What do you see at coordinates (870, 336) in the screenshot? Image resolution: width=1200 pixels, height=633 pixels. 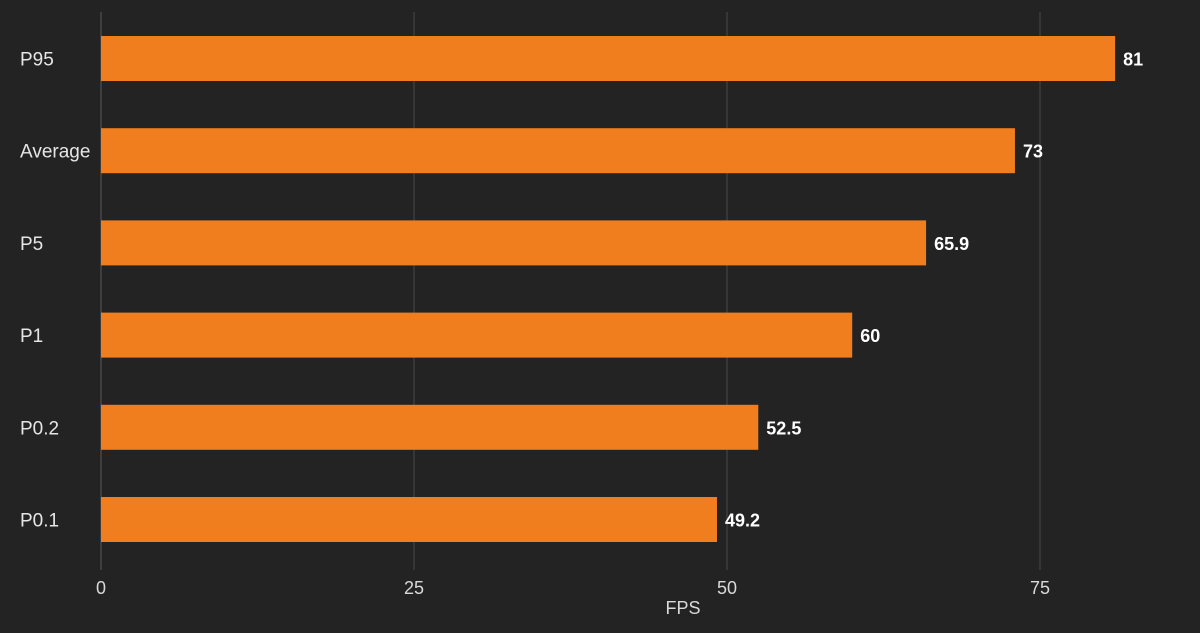 I see `value-label: 60` at bounding box center [870, 336].